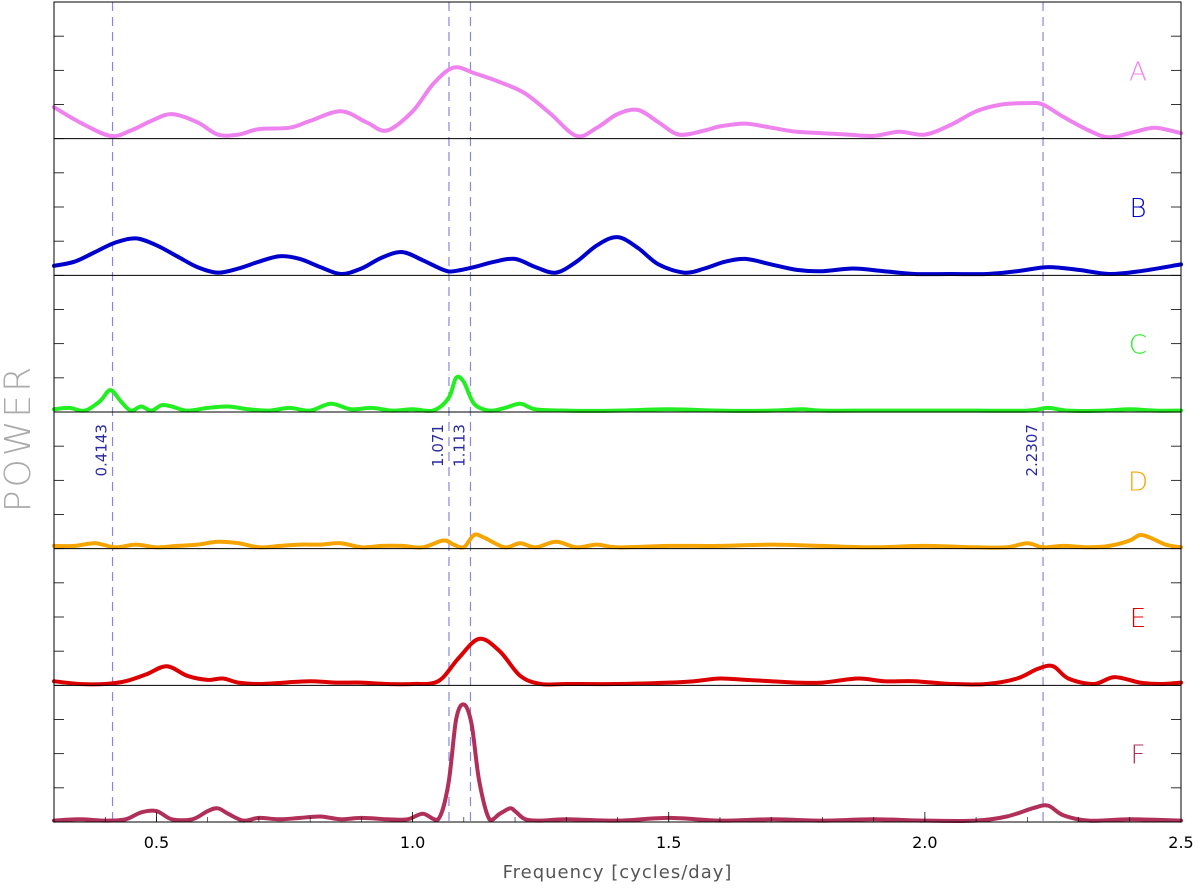 Image resolution: width=1200 pixels, height=889 pixels. Describe the element at coordinates (617, 102) in the screenshot. I see `series-line-a` at that location.